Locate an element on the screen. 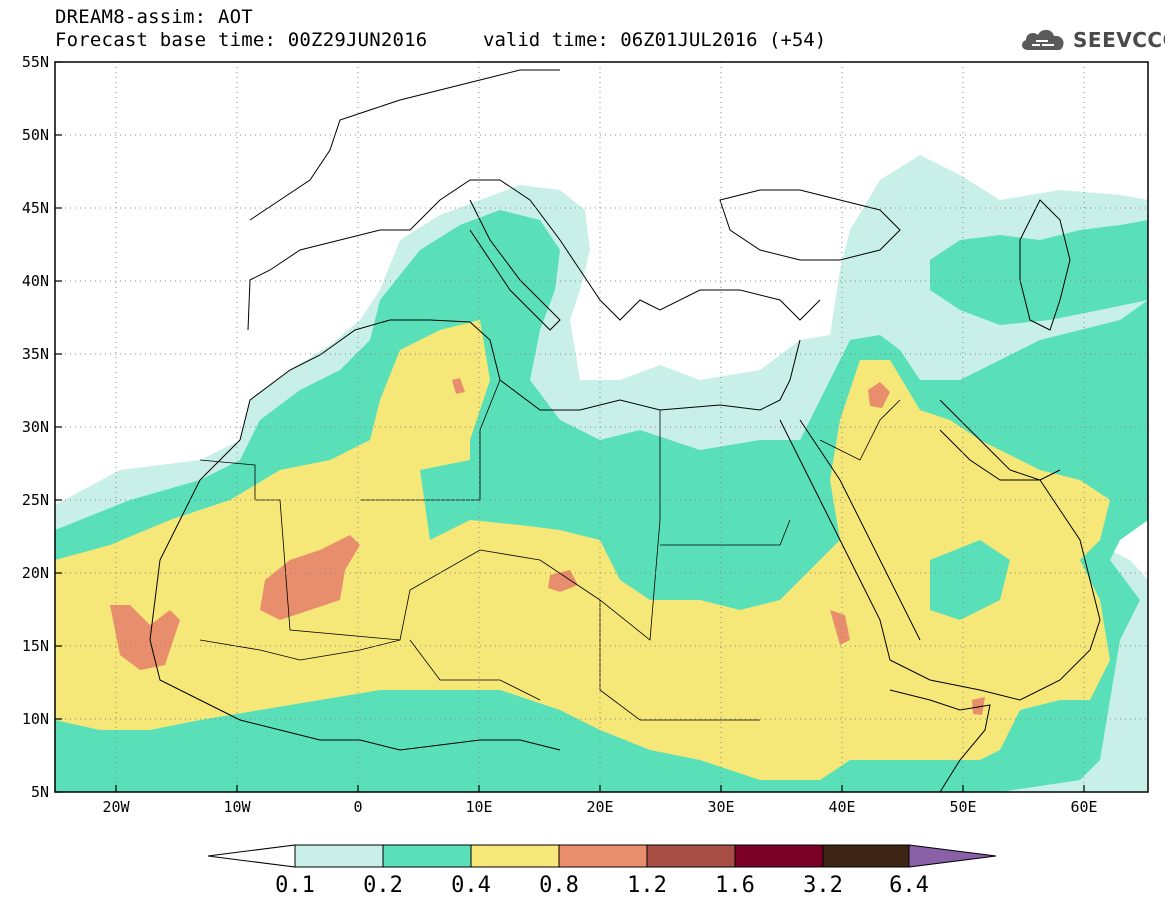 The width and height of the screenshot is (1165, 905). lat-label: 35N is located at coordinates (35, 354).